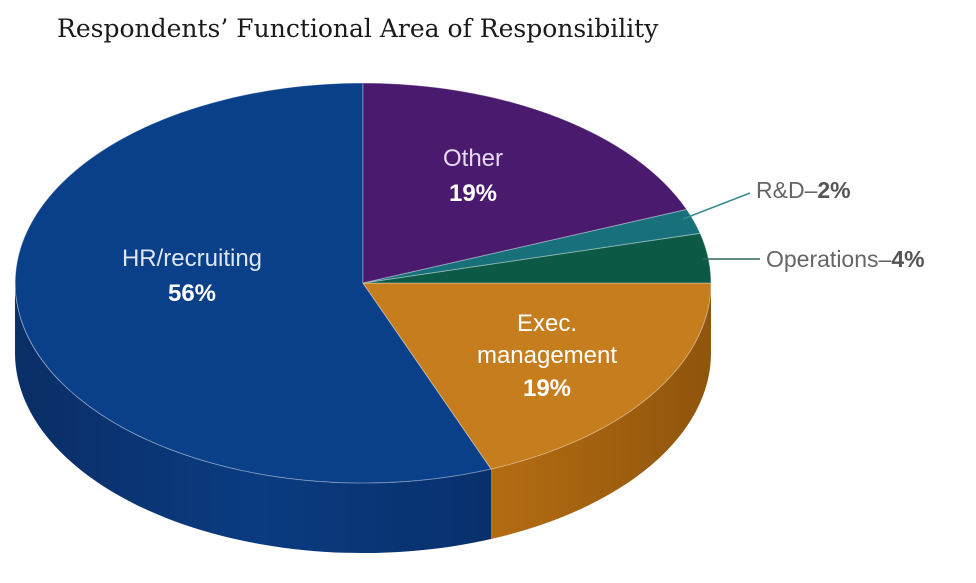 The image size is (976, 583). Describe the element at coordinates (537, 258) in the screenshot. I see `operations-slice` at that location.